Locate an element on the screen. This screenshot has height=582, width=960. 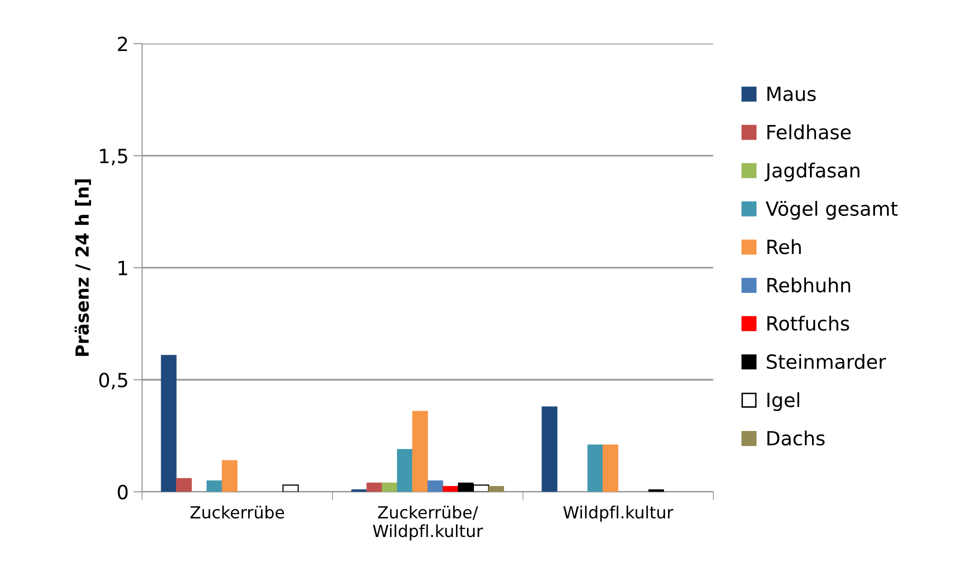
x-tick-label: Wildpfl.kultur is located at coordinates (618, 514).